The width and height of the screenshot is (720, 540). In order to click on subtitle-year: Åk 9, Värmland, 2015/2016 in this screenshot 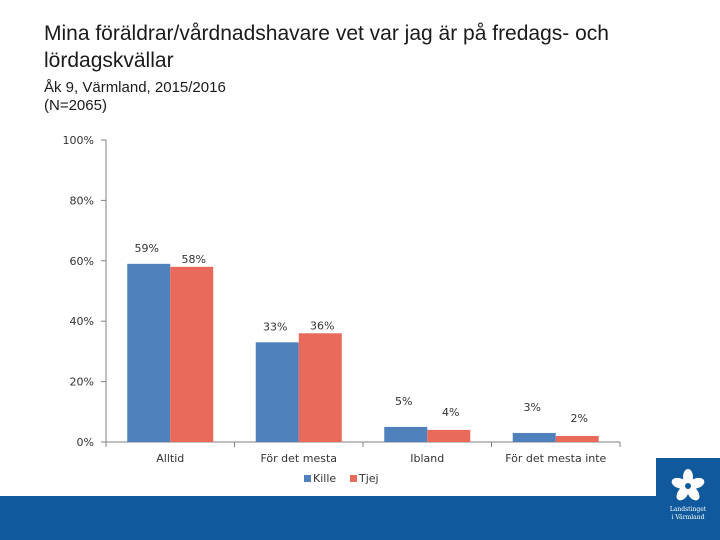, I will do `click(135, 87)`.